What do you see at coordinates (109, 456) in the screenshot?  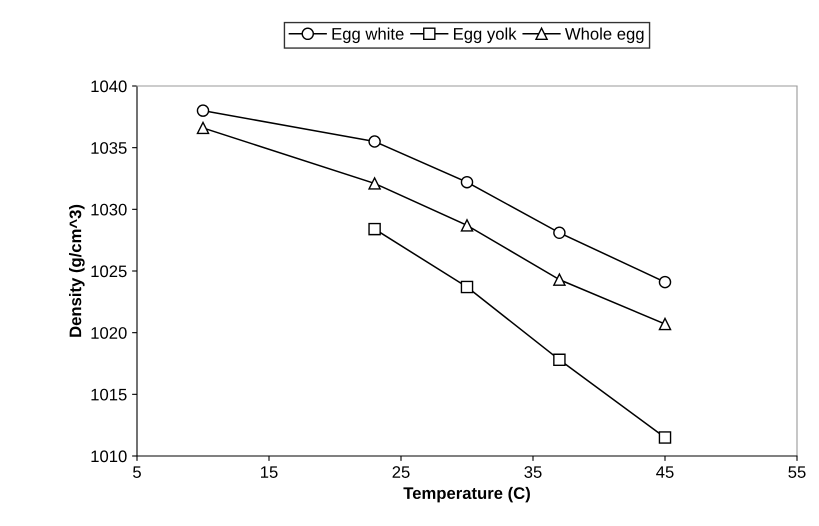 I see `y-tick-label: 1010` at bounding box center [109, 456].